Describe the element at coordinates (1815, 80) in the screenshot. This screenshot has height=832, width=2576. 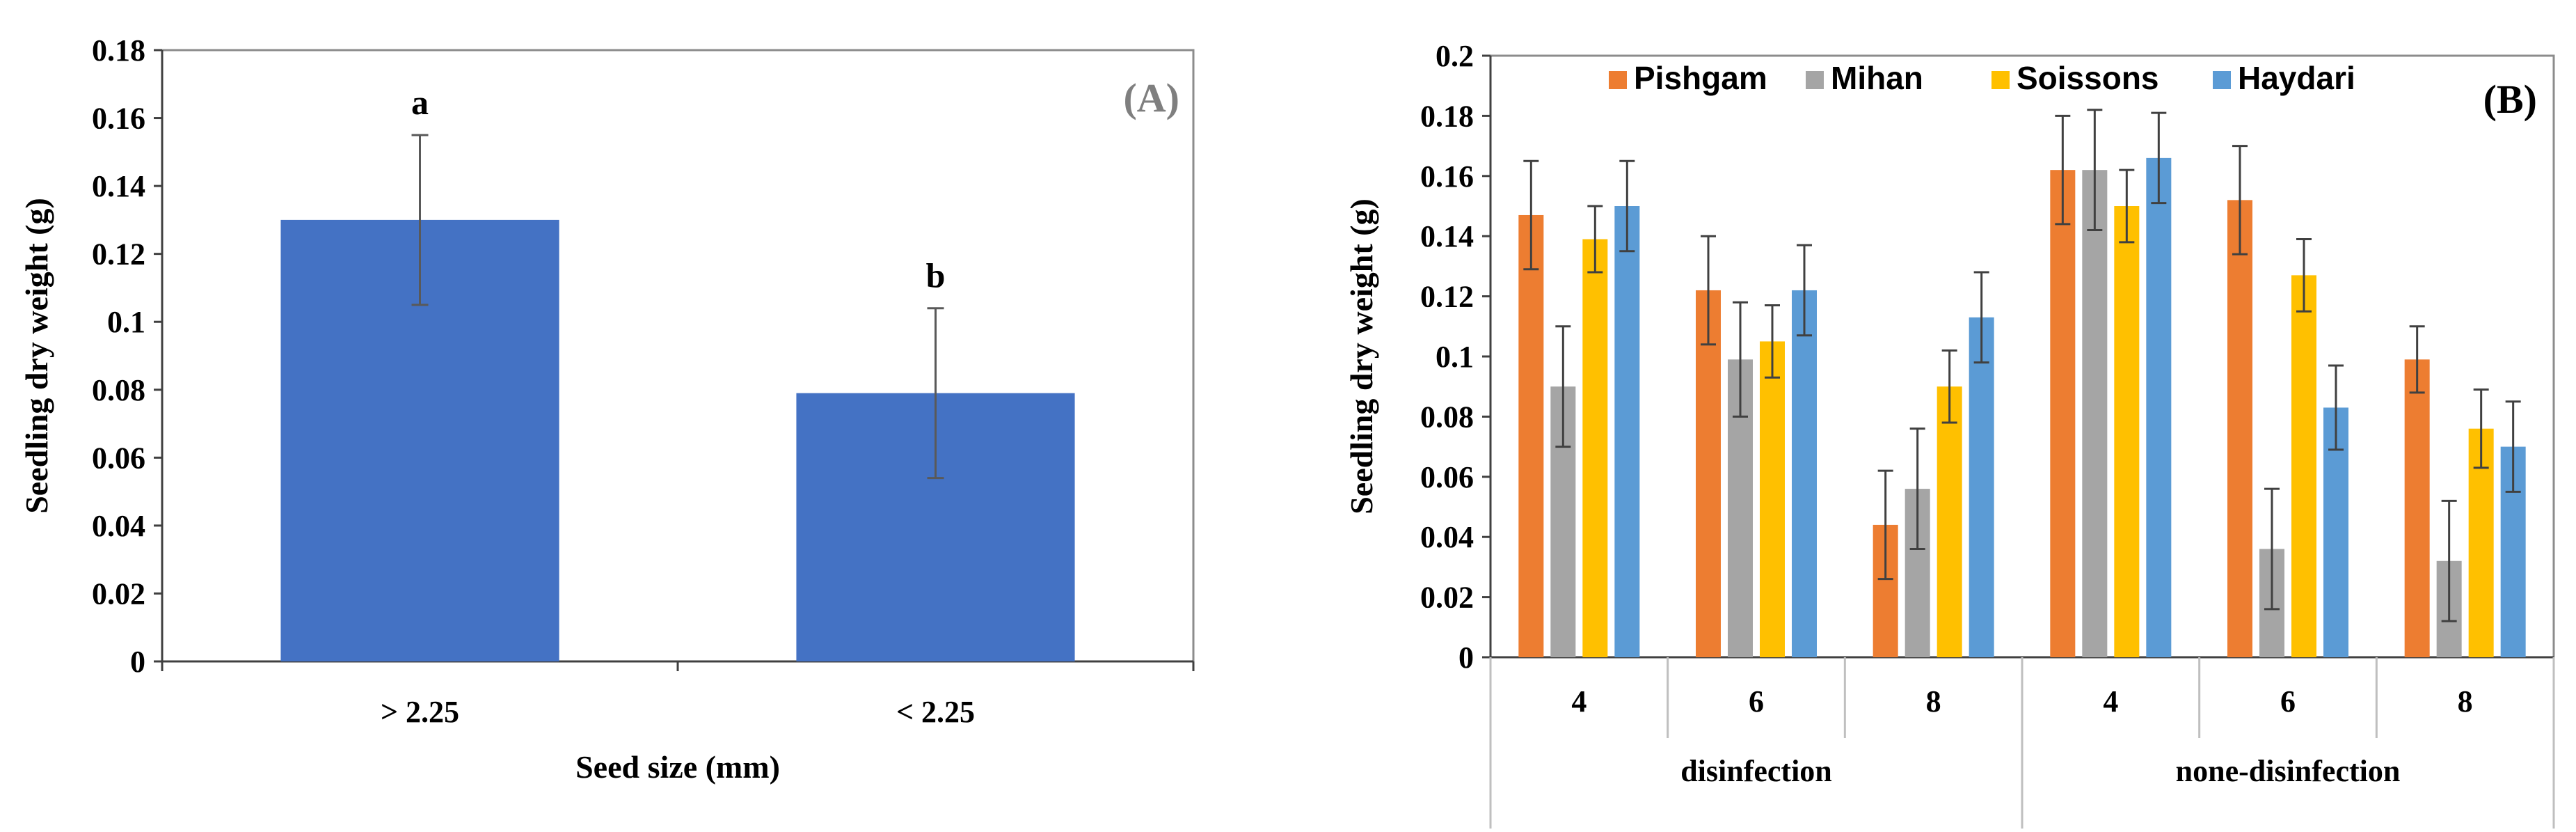
I see `legend-swatch-mihan` at that location.